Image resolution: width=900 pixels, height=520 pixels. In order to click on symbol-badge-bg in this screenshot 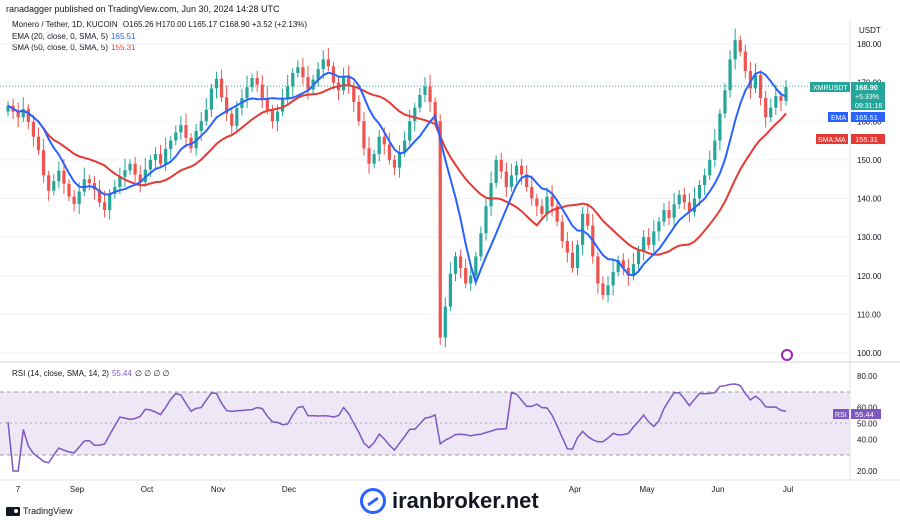, I will do `click(830, 87)`.